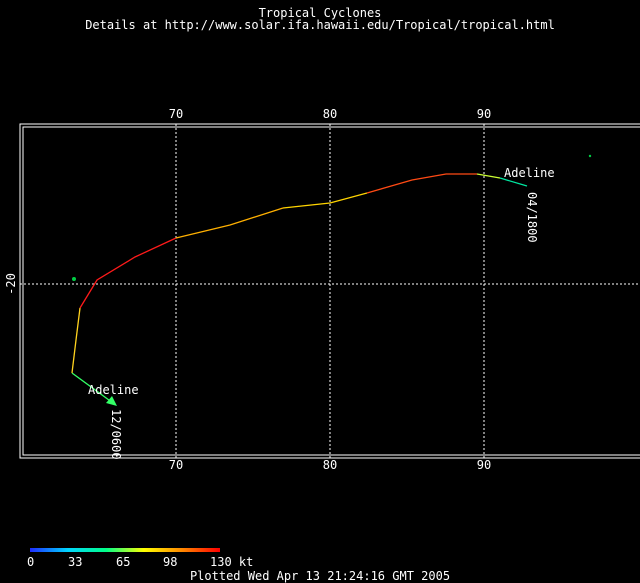  I want to click on scale-label-0: 0, so click(31, 562).